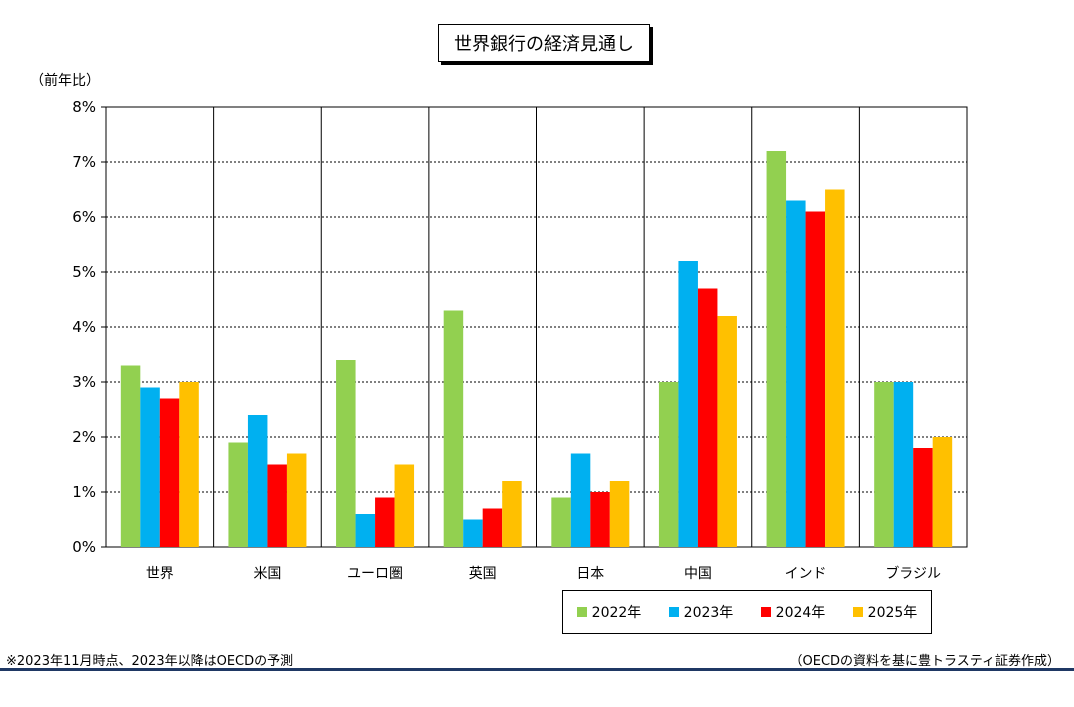 This screenshot has width=1074, height=707. I want to click on y-tick-label: 0%, so click(84, 547).